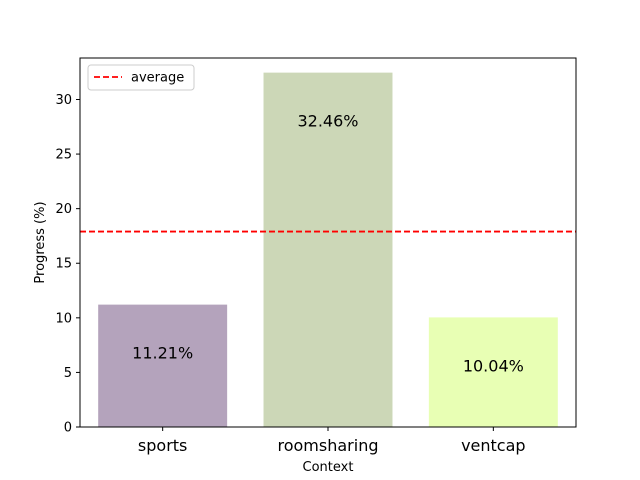 This screenshot has height=480, width=640. Describe the element at coordinates (63, 209) in the screenshot. I see `y-tick-label-20: 20` at that location.